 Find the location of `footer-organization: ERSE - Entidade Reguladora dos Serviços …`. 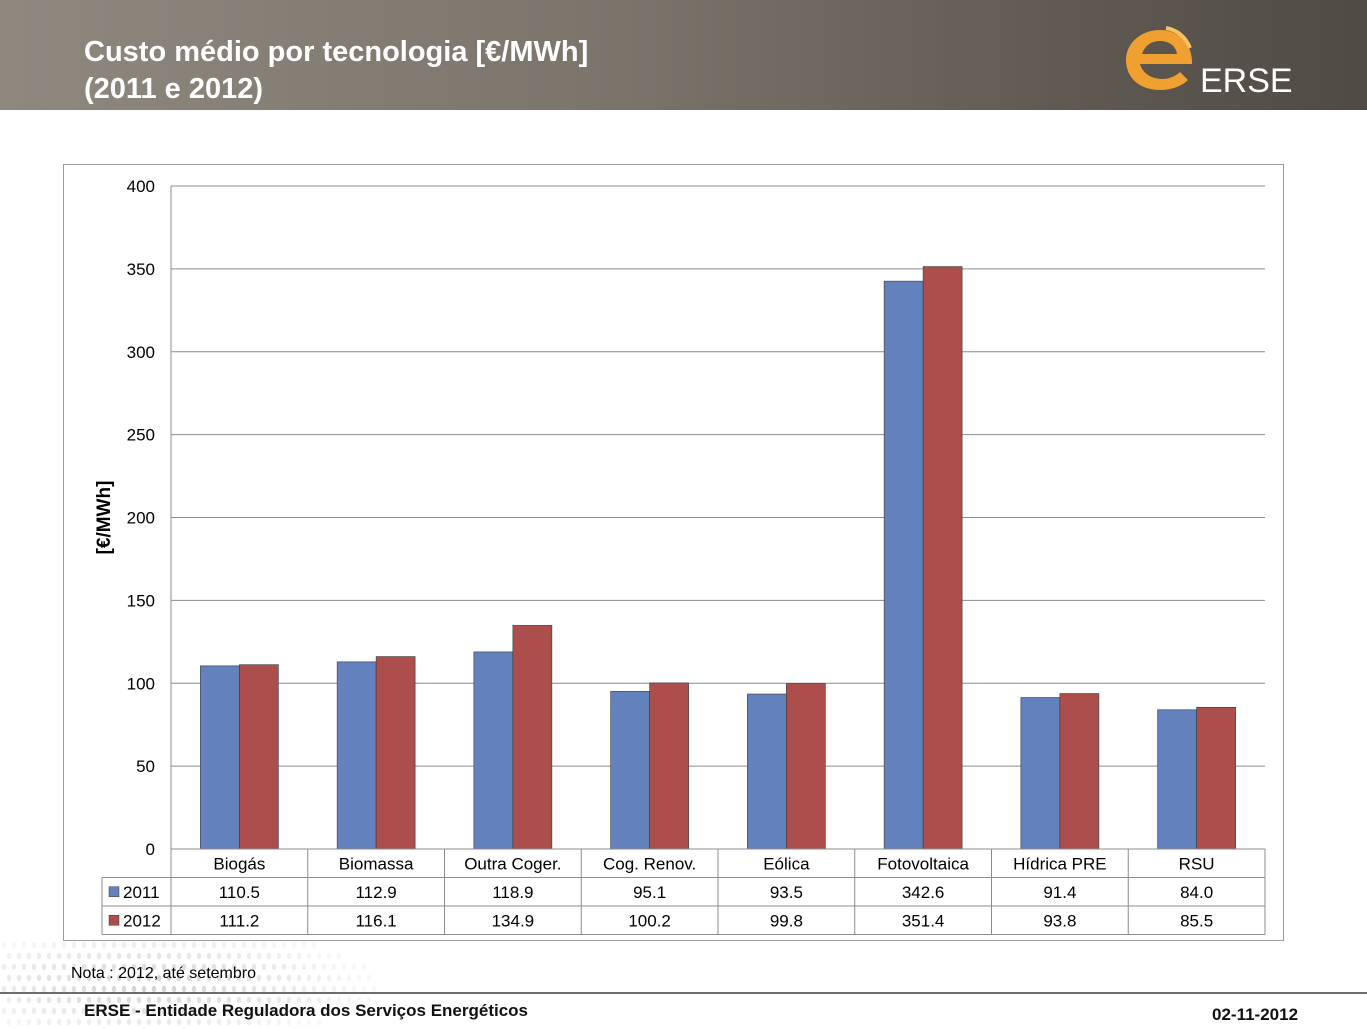

footer-organization: ERSE - Entidade Reguladora dos Serviços … is located at coordinates (306, 1010).